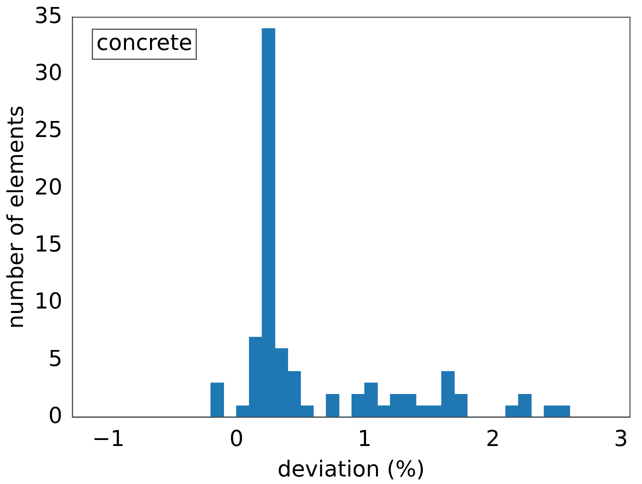 The image size is (642, 484). I want to click on x-tick-label: 2, so click(493, 439).